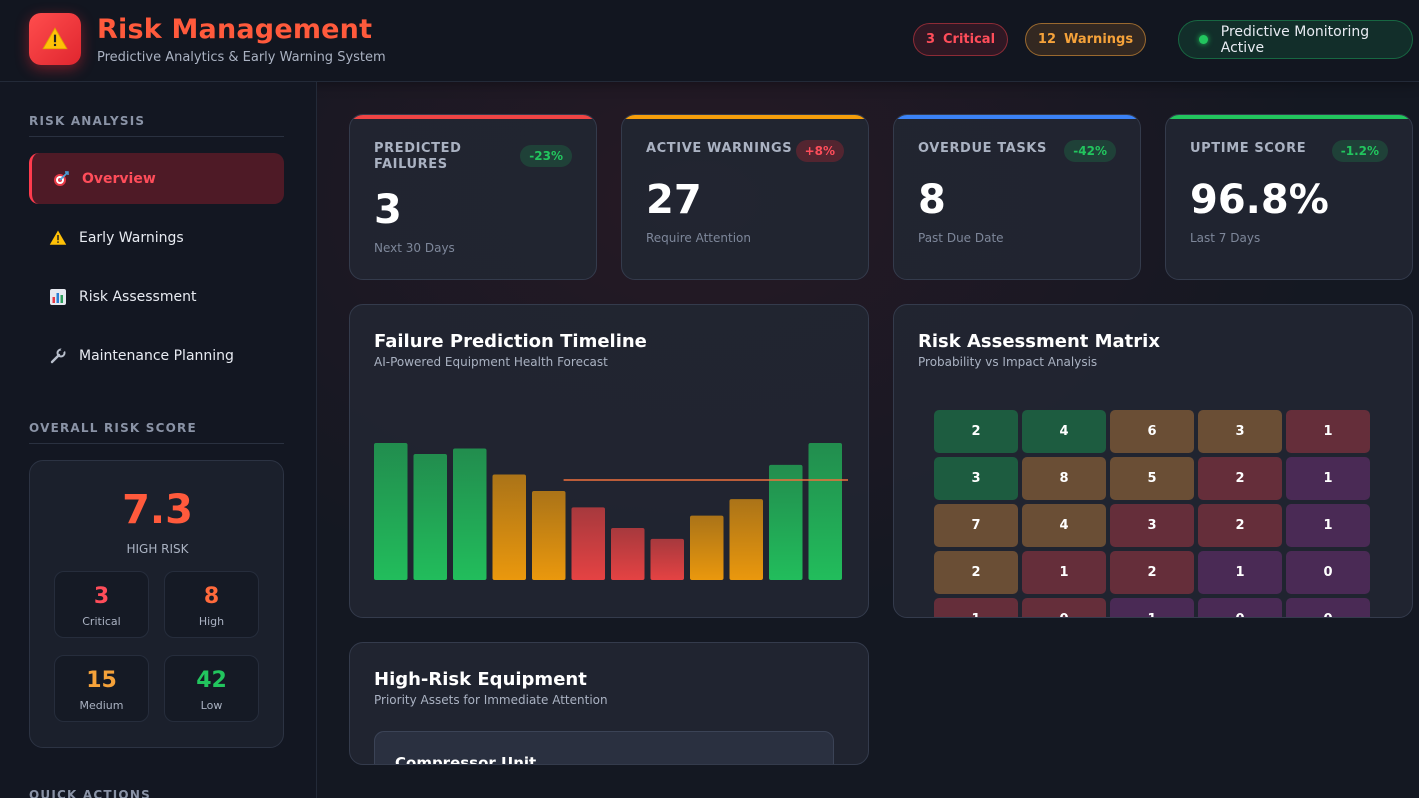 The height and width of the screenshot is (798, 1419). Describe the element at coordinates (982, 148) in the screenshot. I see `kpi-label: OVERDUE TASKS` at that location.